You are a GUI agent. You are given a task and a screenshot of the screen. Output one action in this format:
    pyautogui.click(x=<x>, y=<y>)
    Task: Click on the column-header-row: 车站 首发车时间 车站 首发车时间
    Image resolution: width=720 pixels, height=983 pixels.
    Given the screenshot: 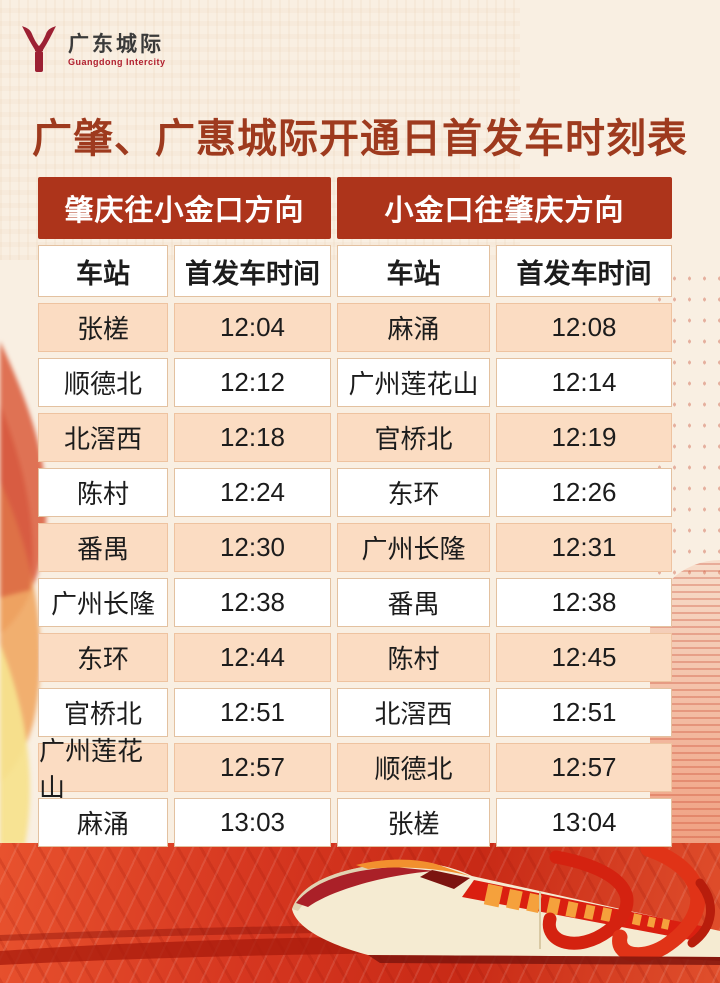 What is the action you would take?
    pyautogui.click(x=355, y=271)
    